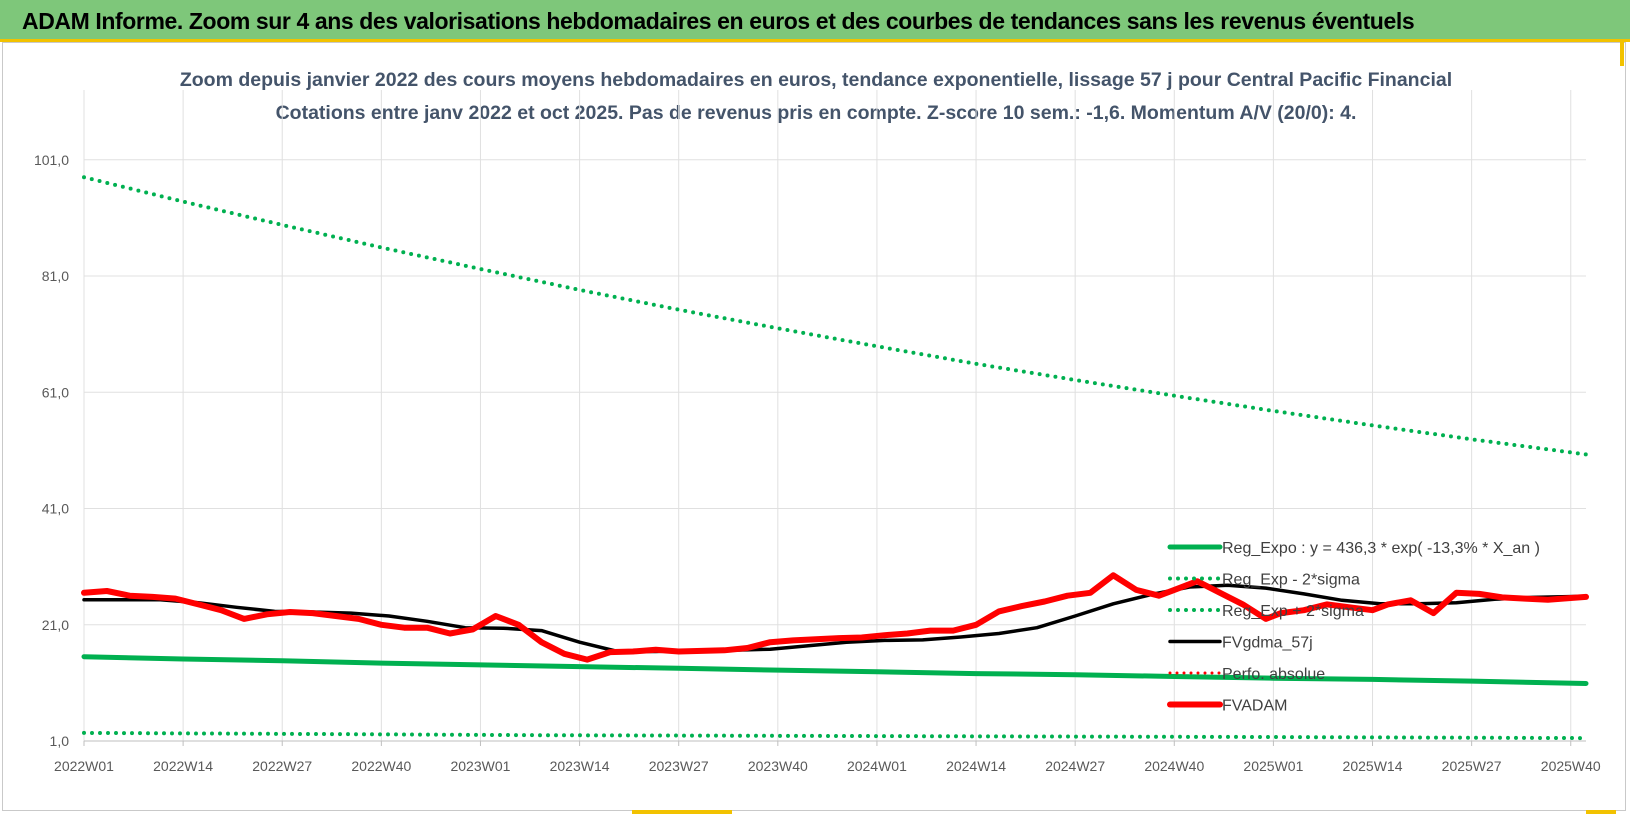 The width and height of the screenshot is (1630, 815). What do you see at coordinates (1472, 766) in the screenshot?
I see `x-tick-label: 2025W27` at bounding box center [1472, 766].